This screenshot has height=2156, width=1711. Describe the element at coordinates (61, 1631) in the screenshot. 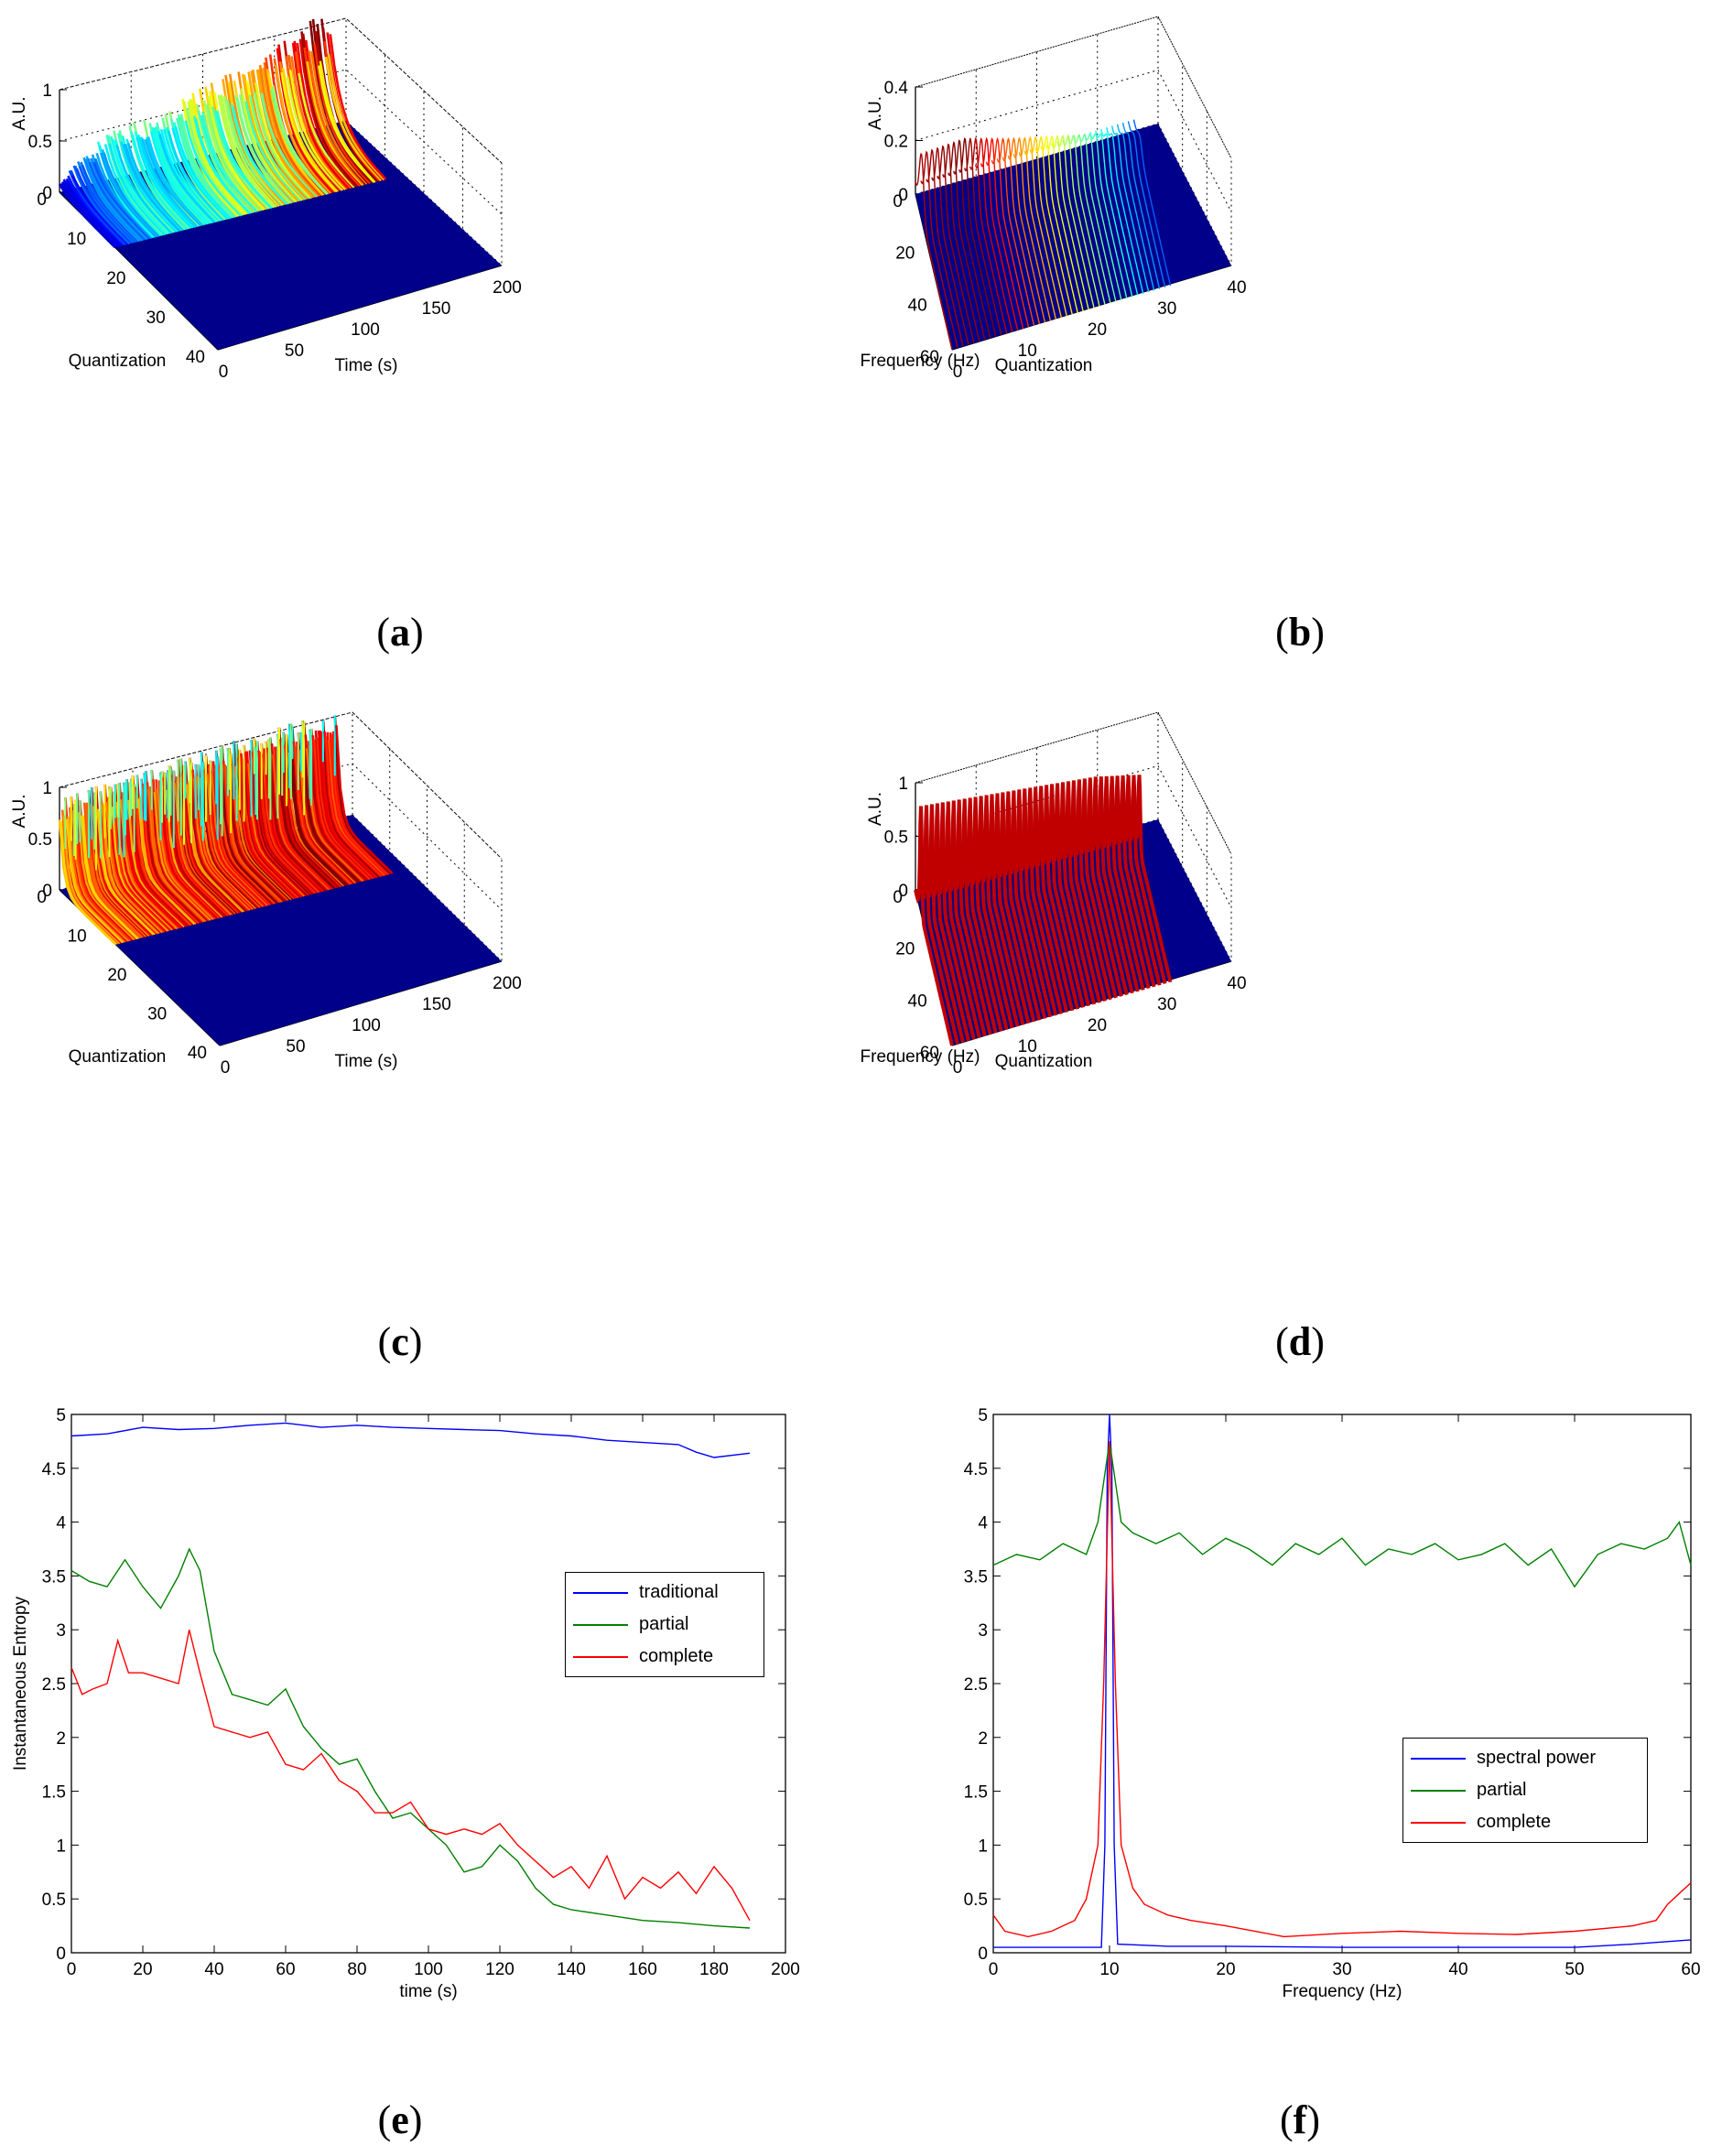

I see `panel-e-ytick-label: 3` at that location.